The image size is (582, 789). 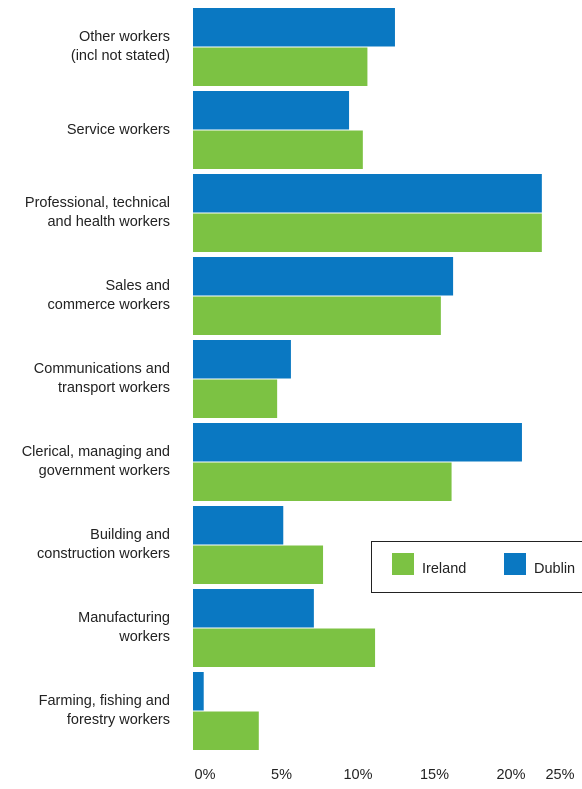 I want to click on x-tick-label: 0%, so click(x=205, y=775).